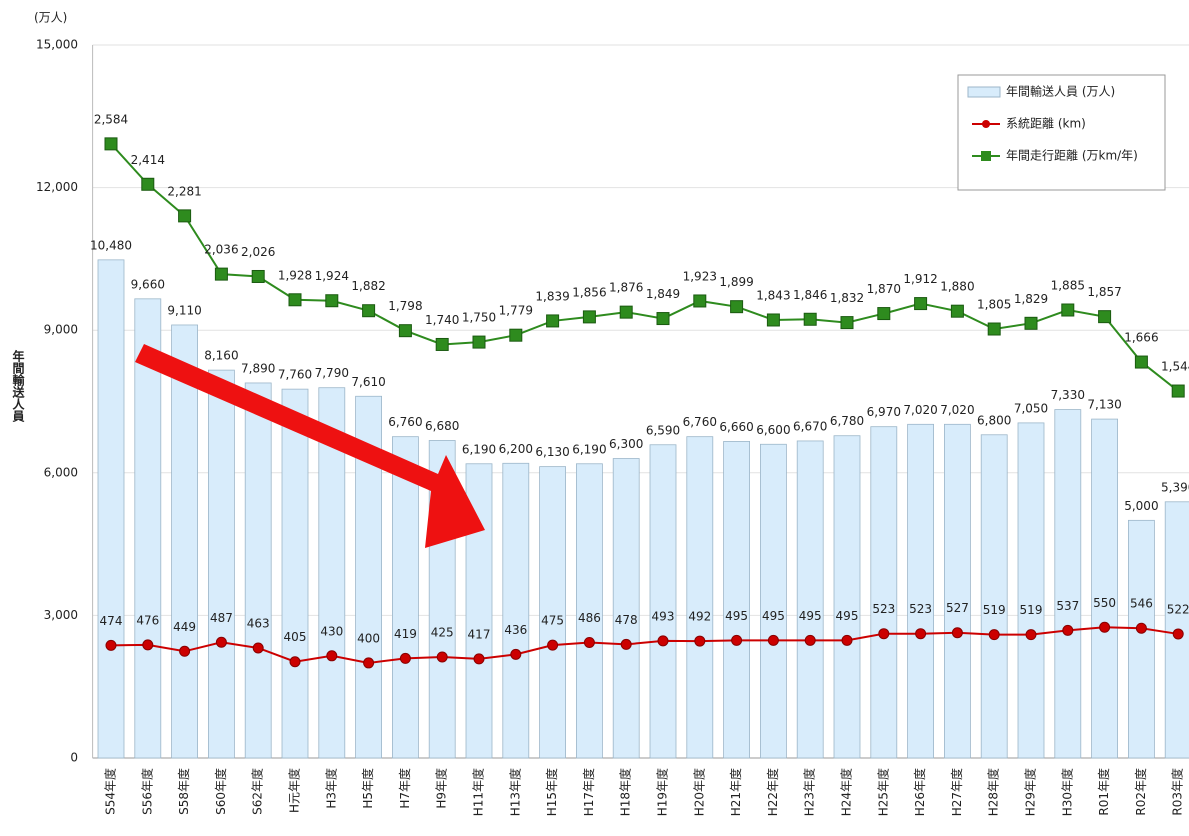  What do you see at coordinates (220, 791) in the screenshot?
I see `x-tick-label: S60年度` at bounding box center [220, 791].